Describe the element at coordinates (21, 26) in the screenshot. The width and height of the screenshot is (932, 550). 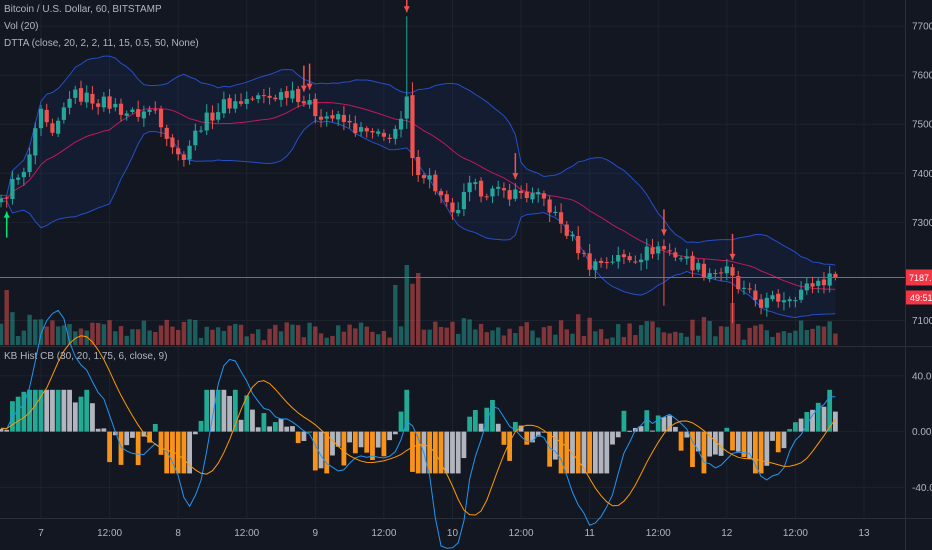
I see `legend-volume: Vol (20)` at that location.